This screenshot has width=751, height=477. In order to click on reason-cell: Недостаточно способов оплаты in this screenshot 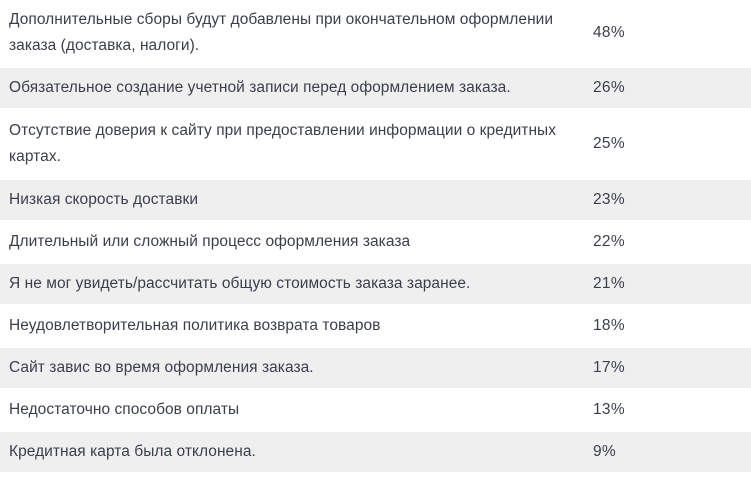, I will do `click(124, 409)`.